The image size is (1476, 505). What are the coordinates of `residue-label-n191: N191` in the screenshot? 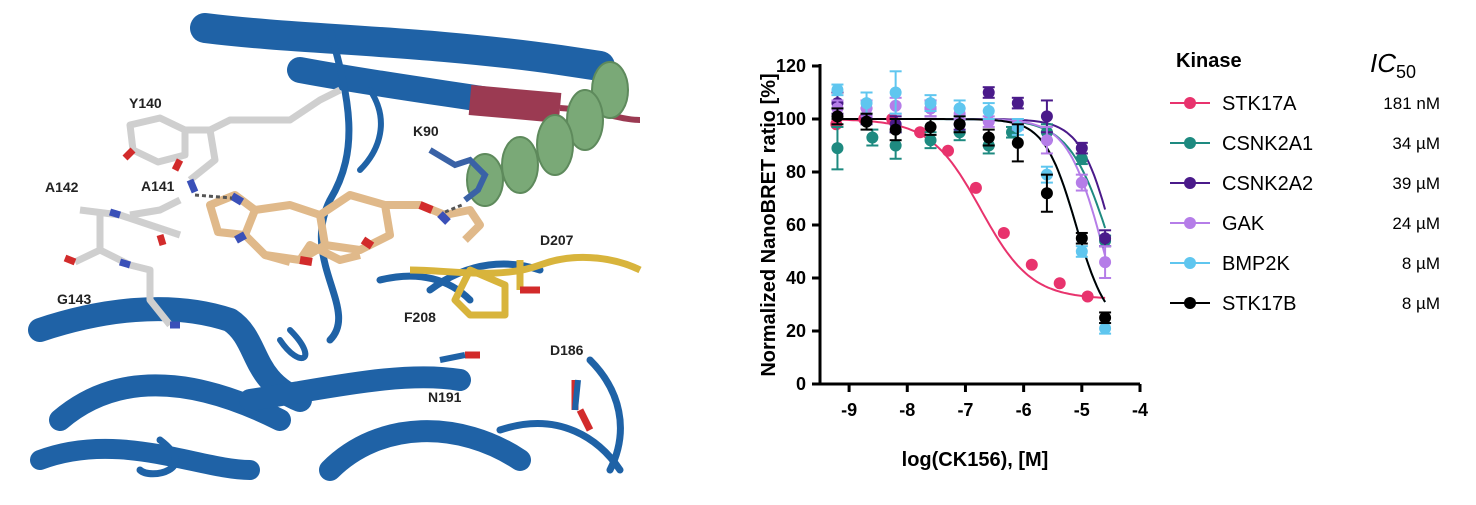 It's located at (445, 397).